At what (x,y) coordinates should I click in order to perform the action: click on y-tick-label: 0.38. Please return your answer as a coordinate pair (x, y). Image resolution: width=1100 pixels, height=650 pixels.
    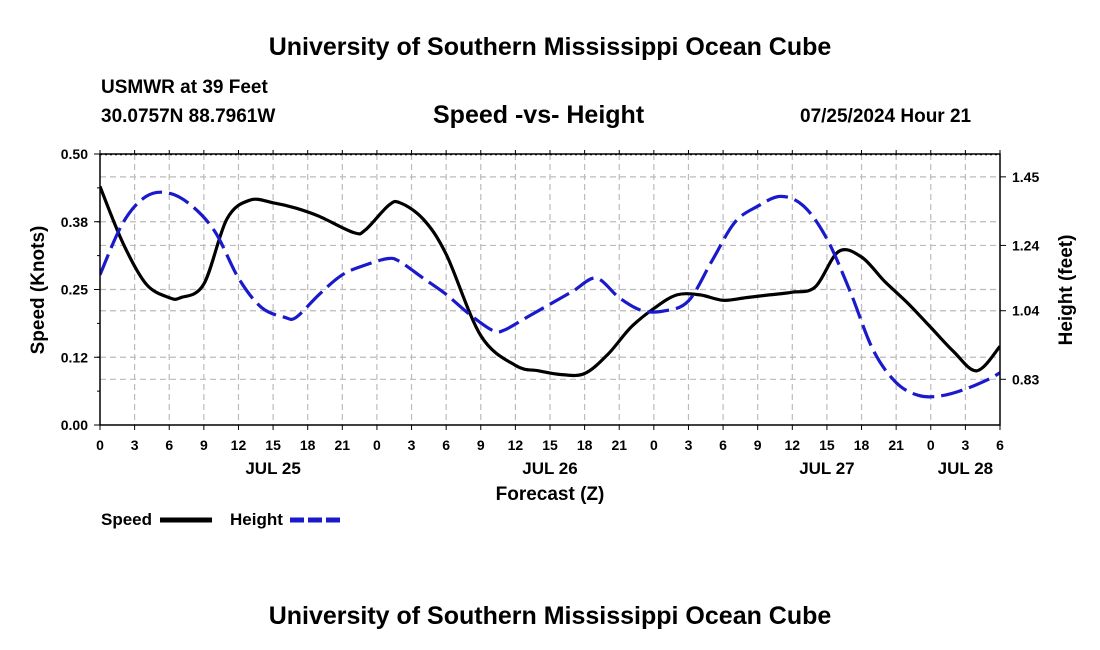
    Looking at the image, I should click on (74, 222).